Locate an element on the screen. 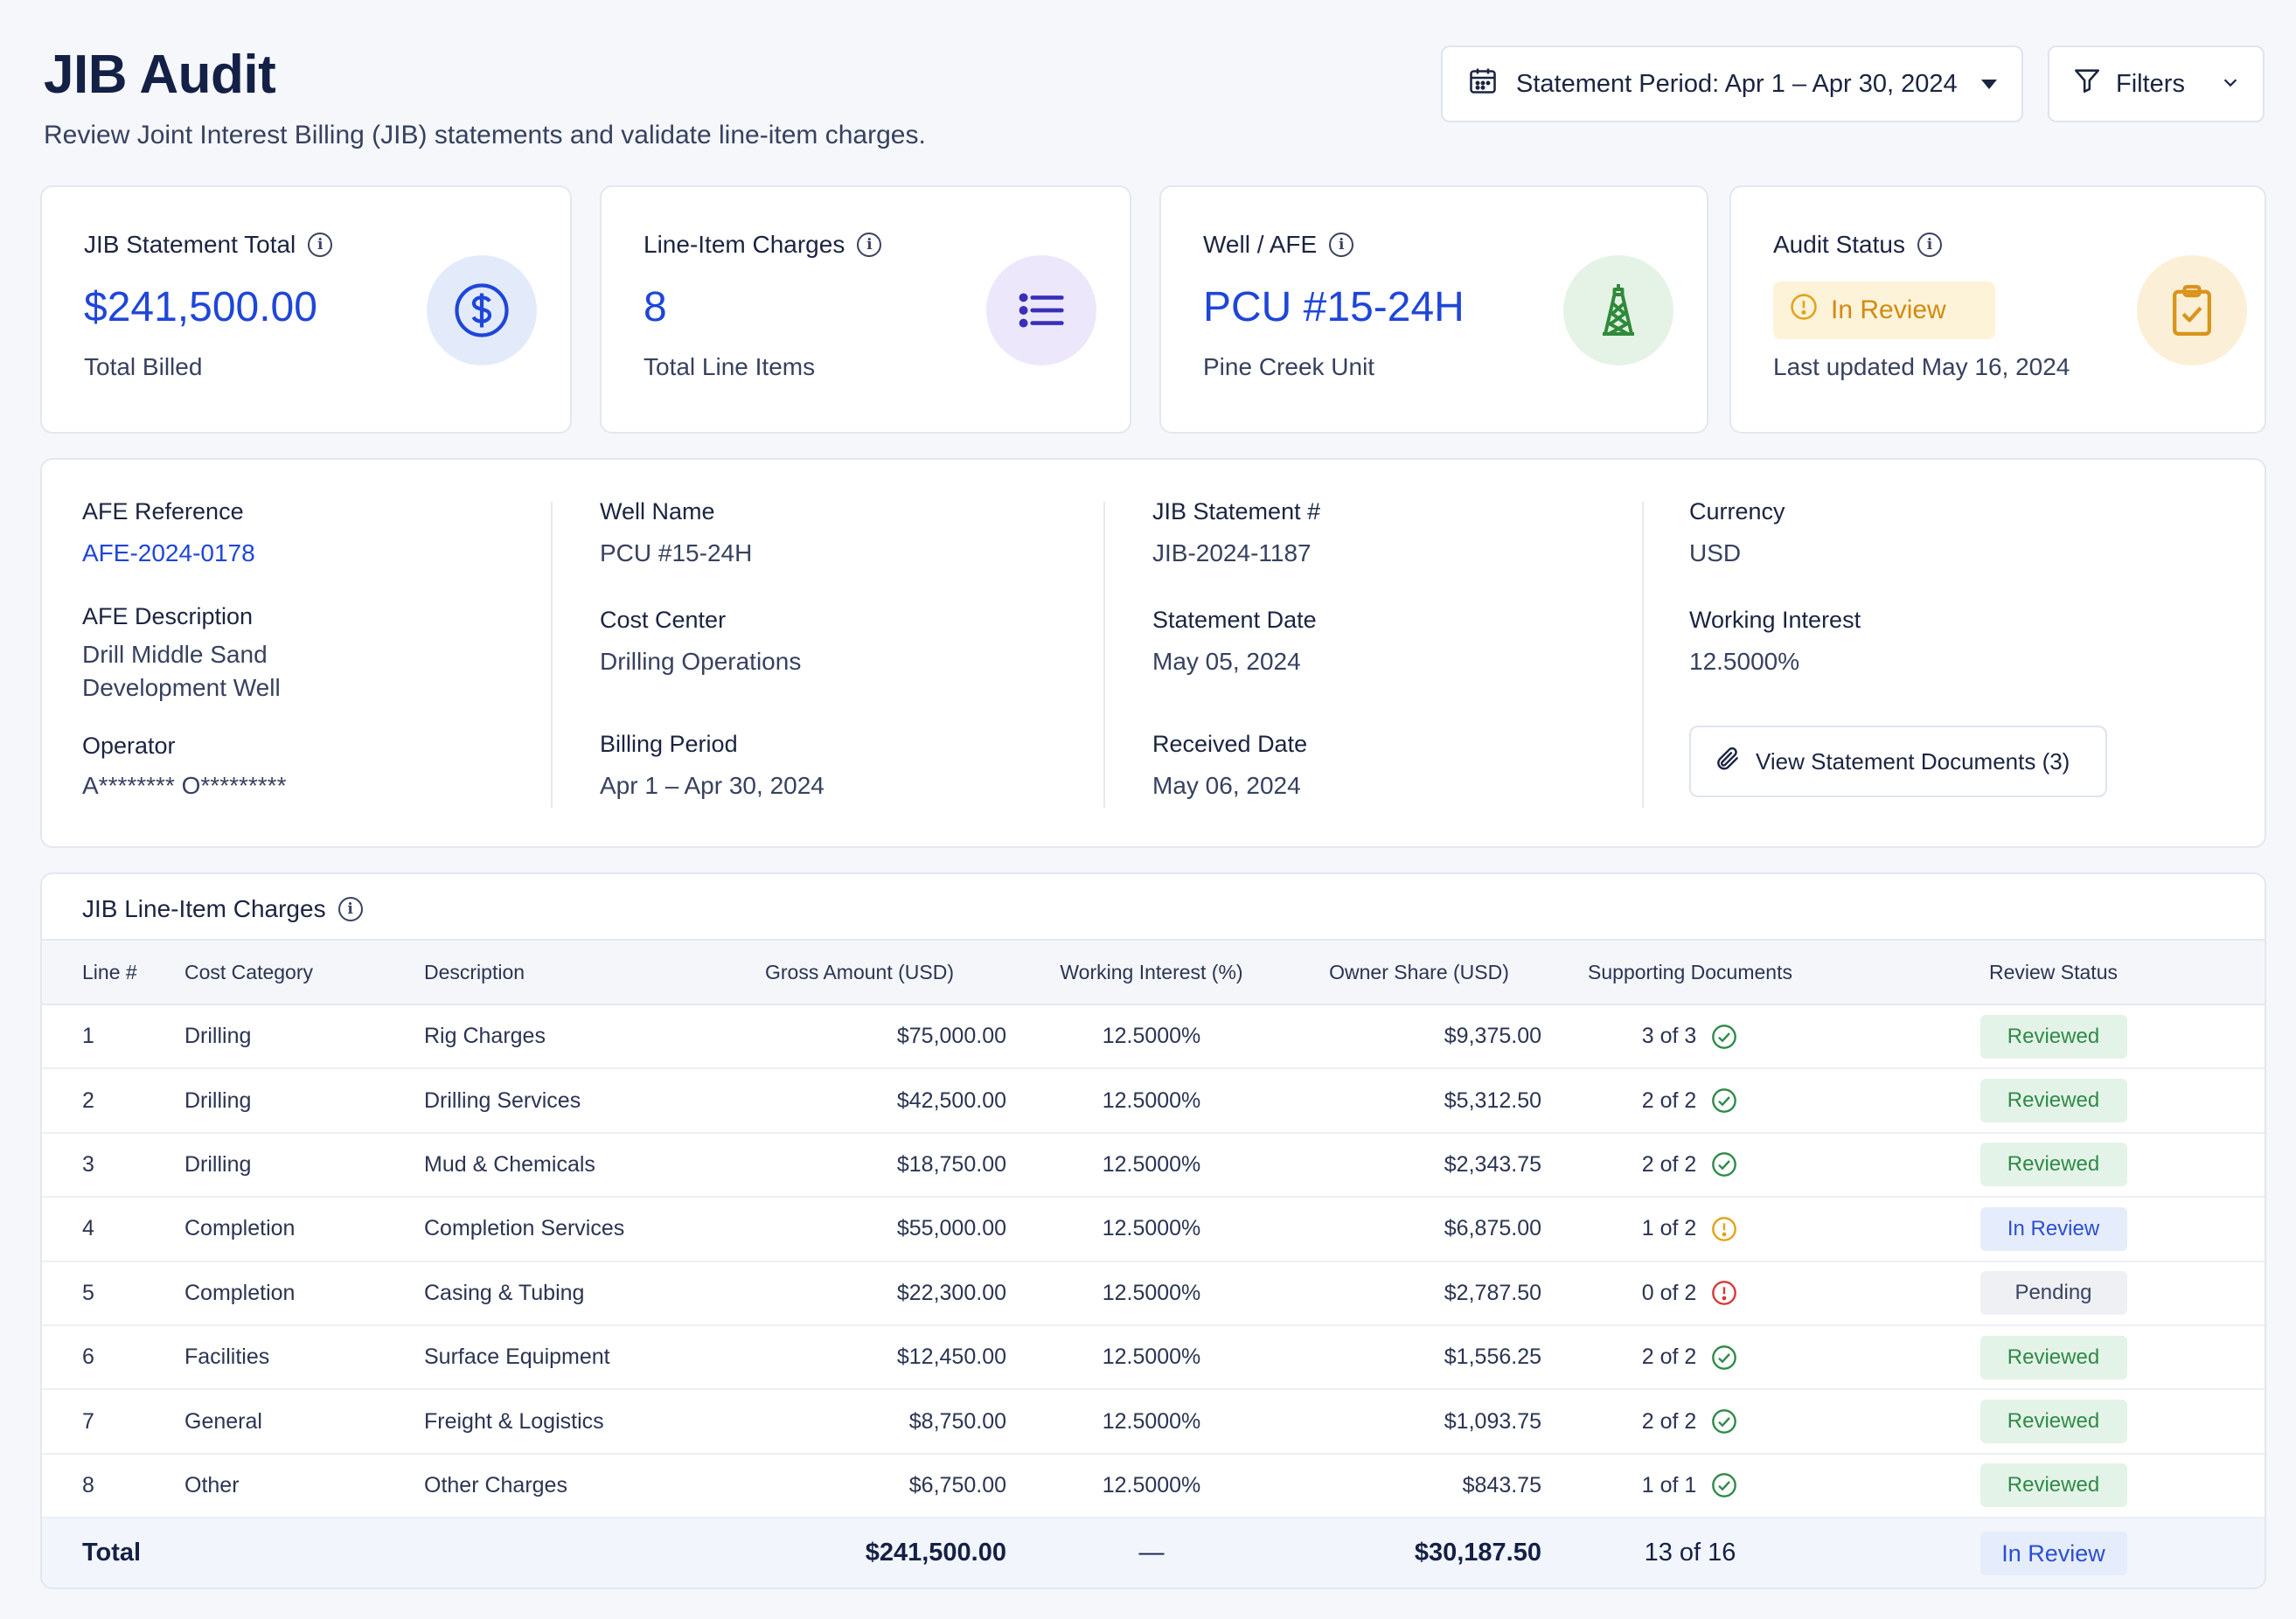  calendar-icon is located at coordinates (1483, 84).